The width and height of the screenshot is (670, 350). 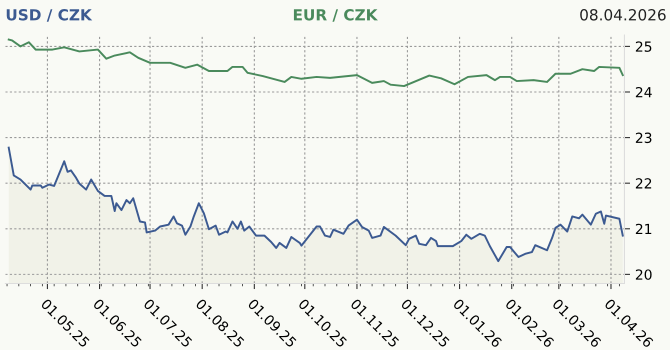 What do you see at coordinates (623, 15) in the screenshot?
I see `chart-title: 08.04.2026` at bounding box center [623, 15].